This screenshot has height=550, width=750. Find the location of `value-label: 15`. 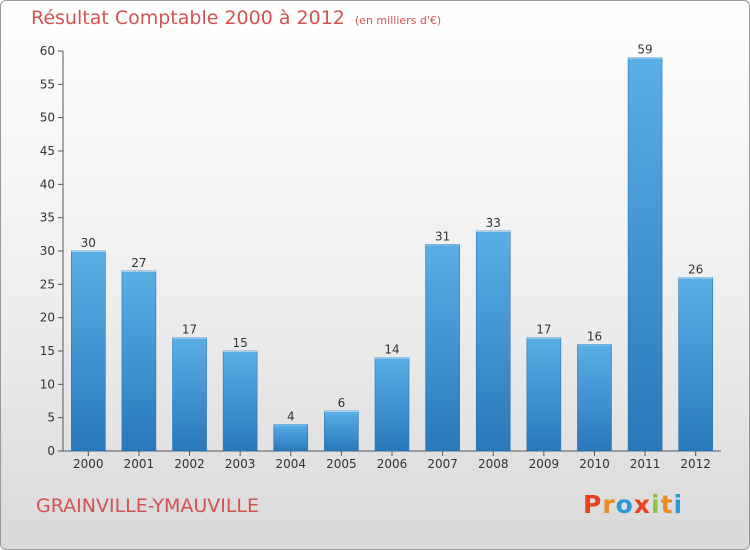

value-label: 15 is located at coordinates (240, 343).